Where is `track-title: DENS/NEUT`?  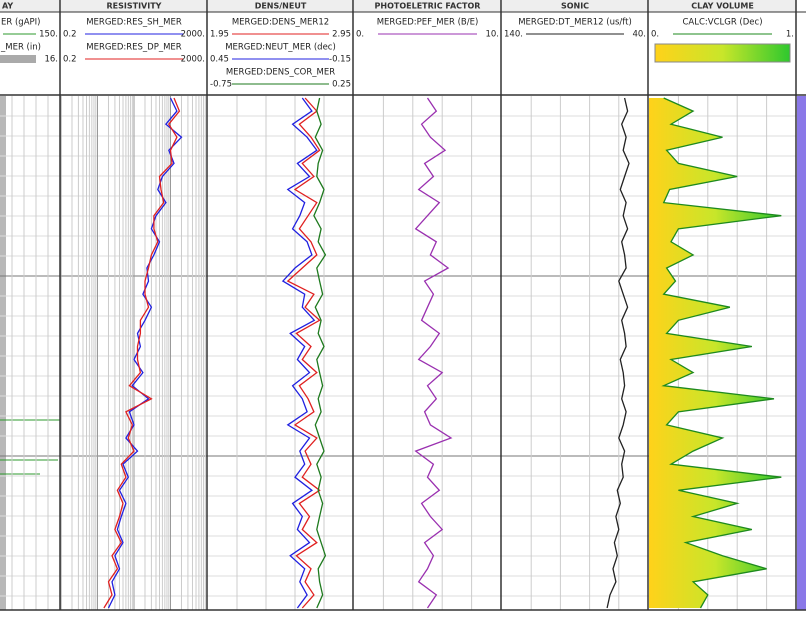
track-title: DENS/NEUT is located at coordinates (281, 6).